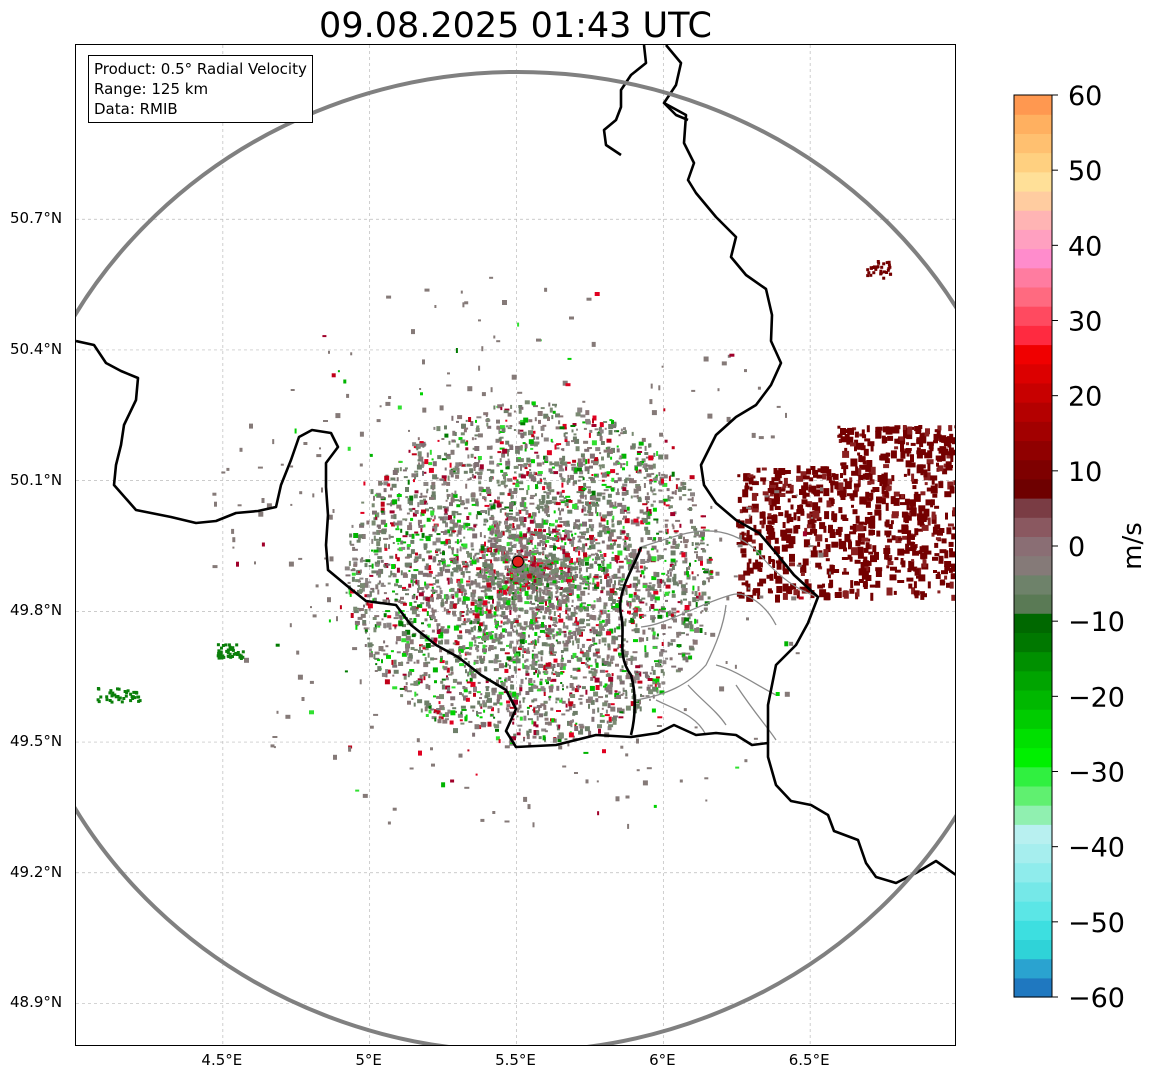 The image size is (1171, 1081). I want to click on colorbar-tick-label: −10, so click(1096, 622).